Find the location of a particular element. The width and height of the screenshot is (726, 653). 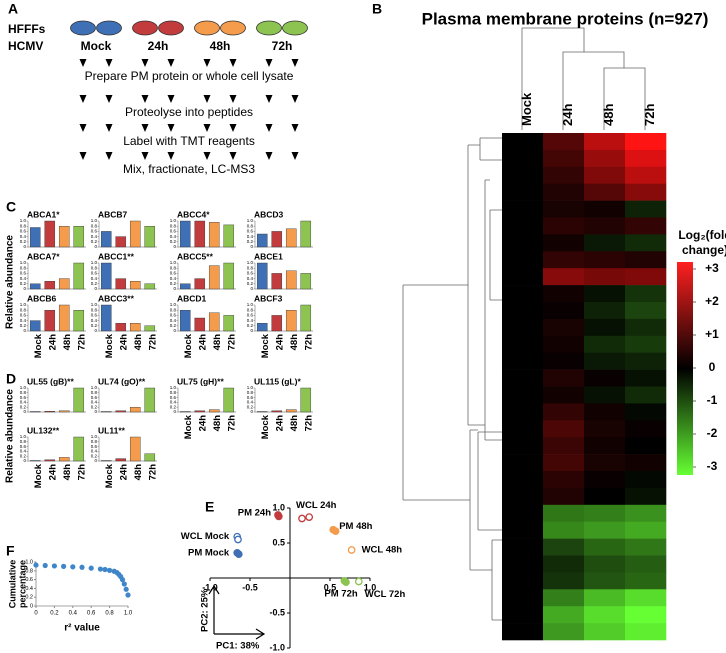

panel-label: F is located at coordinates (10, 551).